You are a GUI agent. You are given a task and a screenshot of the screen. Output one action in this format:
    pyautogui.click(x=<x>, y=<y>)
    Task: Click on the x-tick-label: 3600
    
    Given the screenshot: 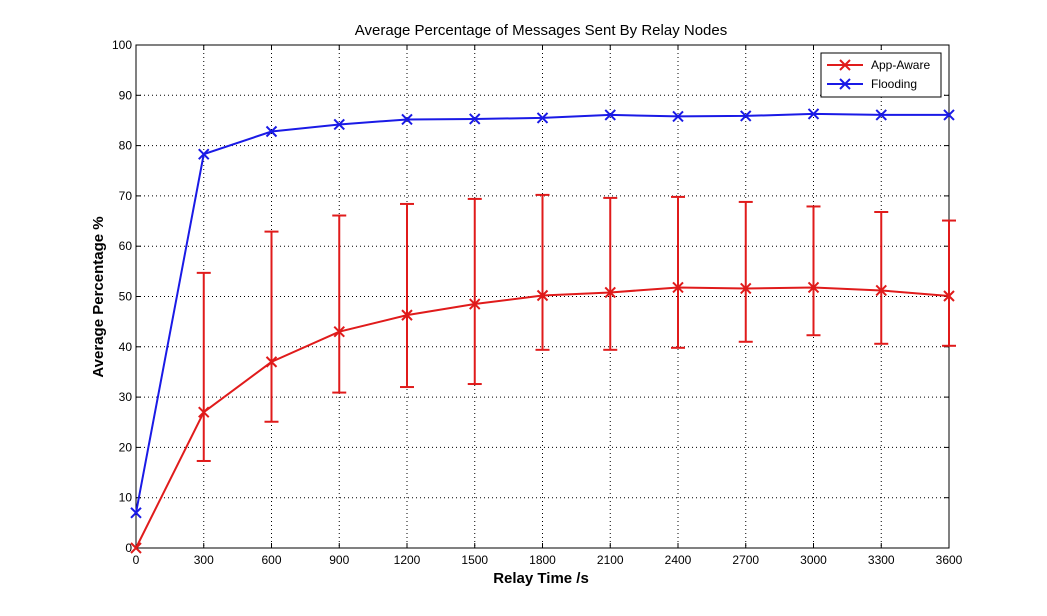 What is the action you would take?
    pyautogui.click(x=949, y=560)
    